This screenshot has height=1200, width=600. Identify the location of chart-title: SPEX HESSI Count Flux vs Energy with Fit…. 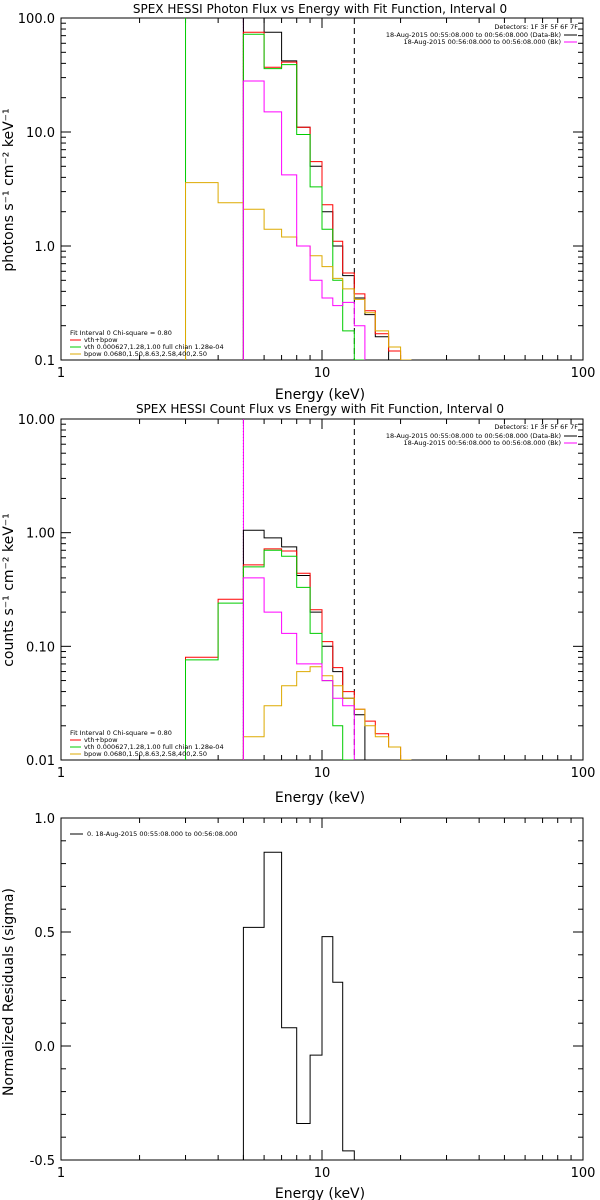
(320, 409).